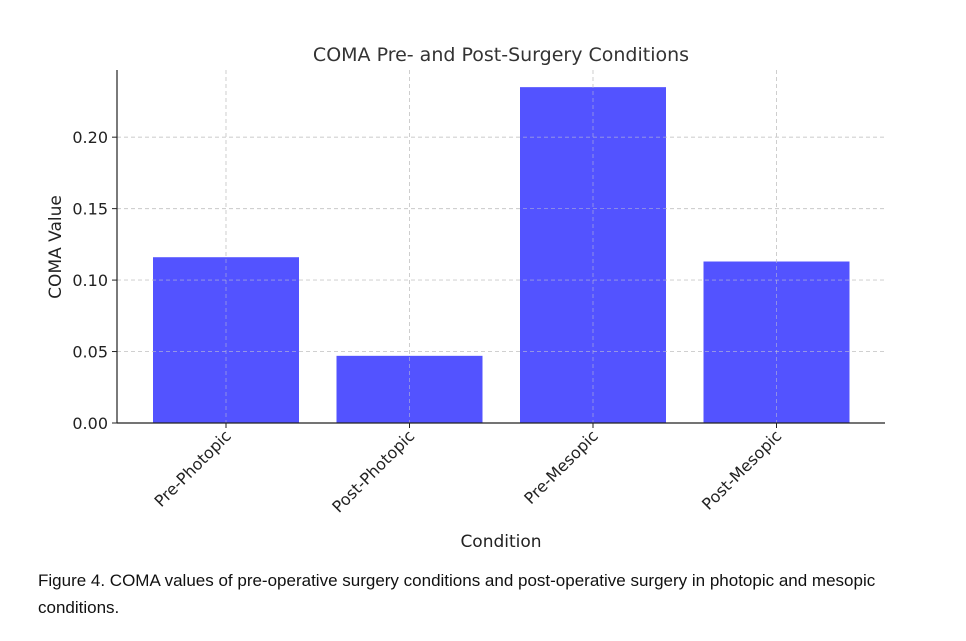 Image resolution: width=966 pixels, height=641 pixels. I want to click on y-tick-label: 0.00, so click(90, 423).